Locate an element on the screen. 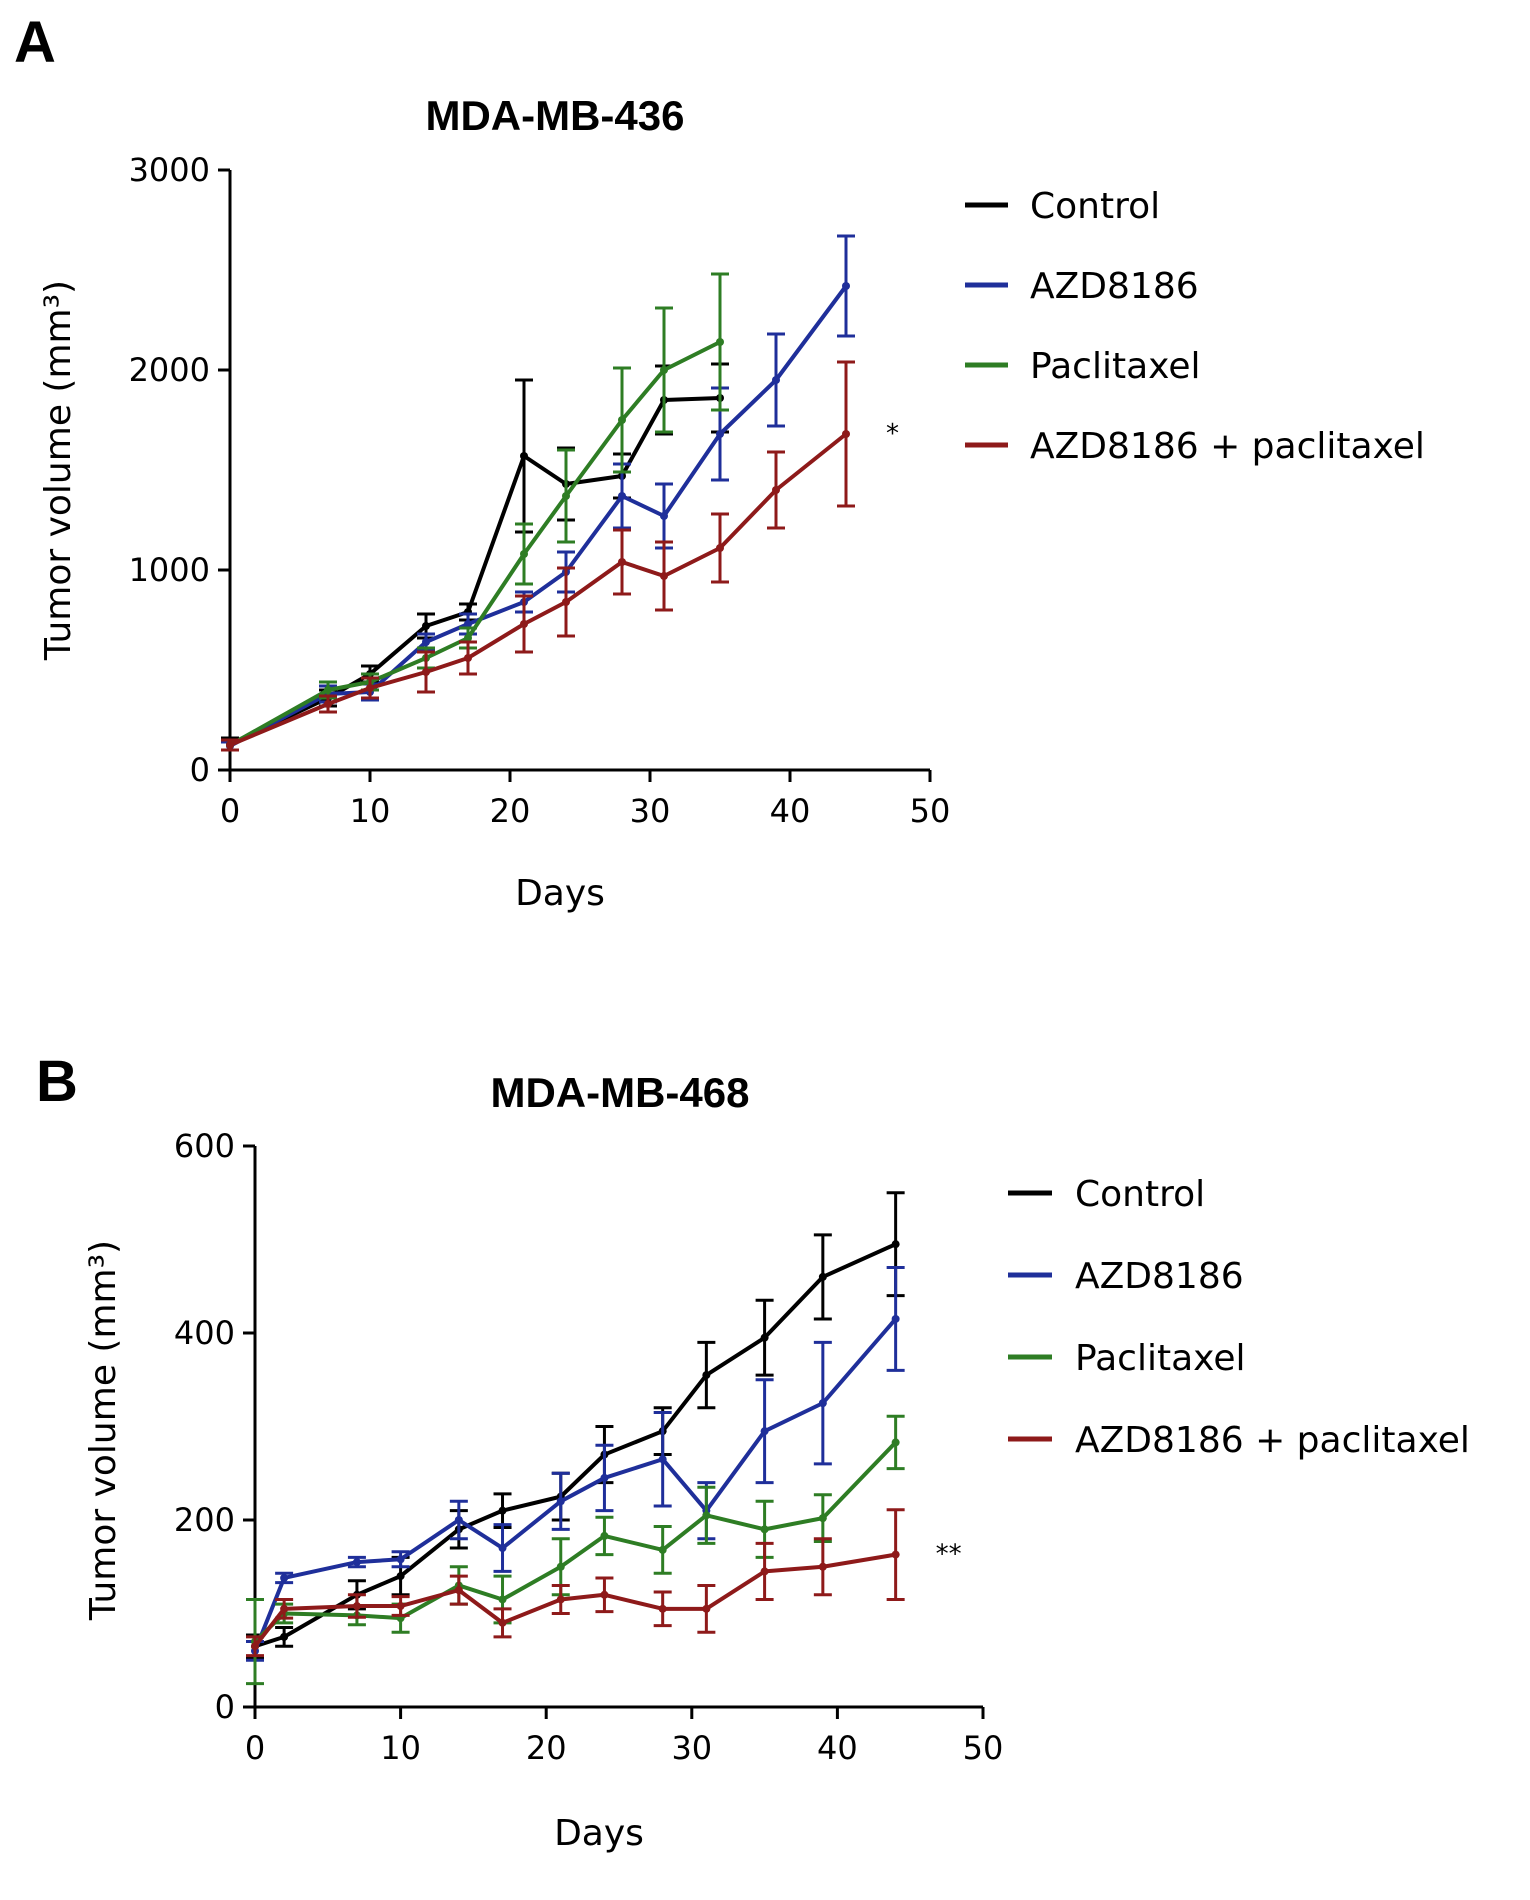 The image size is (1530, 1900). y-tick-label: 600 is located at coordinates (204, 1146).